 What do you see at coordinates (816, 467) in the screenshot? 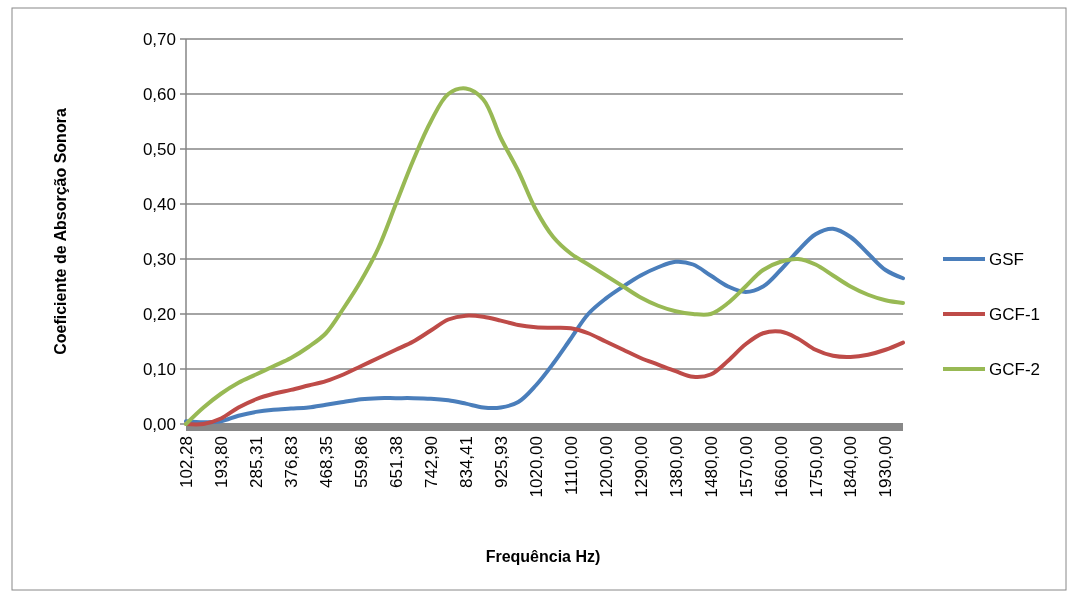
I see `x-tick-label: 1750,00` at bounding box center [816, 467].